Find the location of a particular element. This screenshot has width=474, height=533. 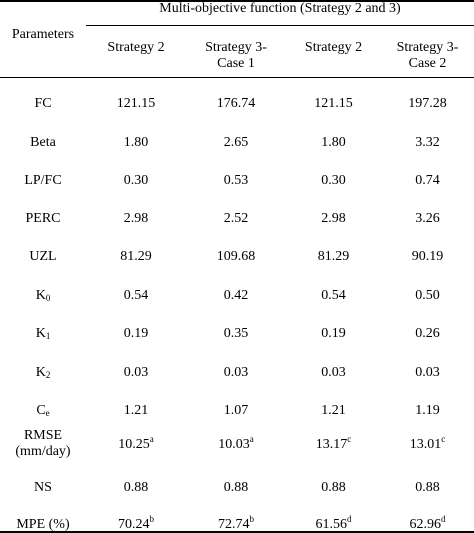

table-cell: 0.42 is located at coordinates (236, 295).